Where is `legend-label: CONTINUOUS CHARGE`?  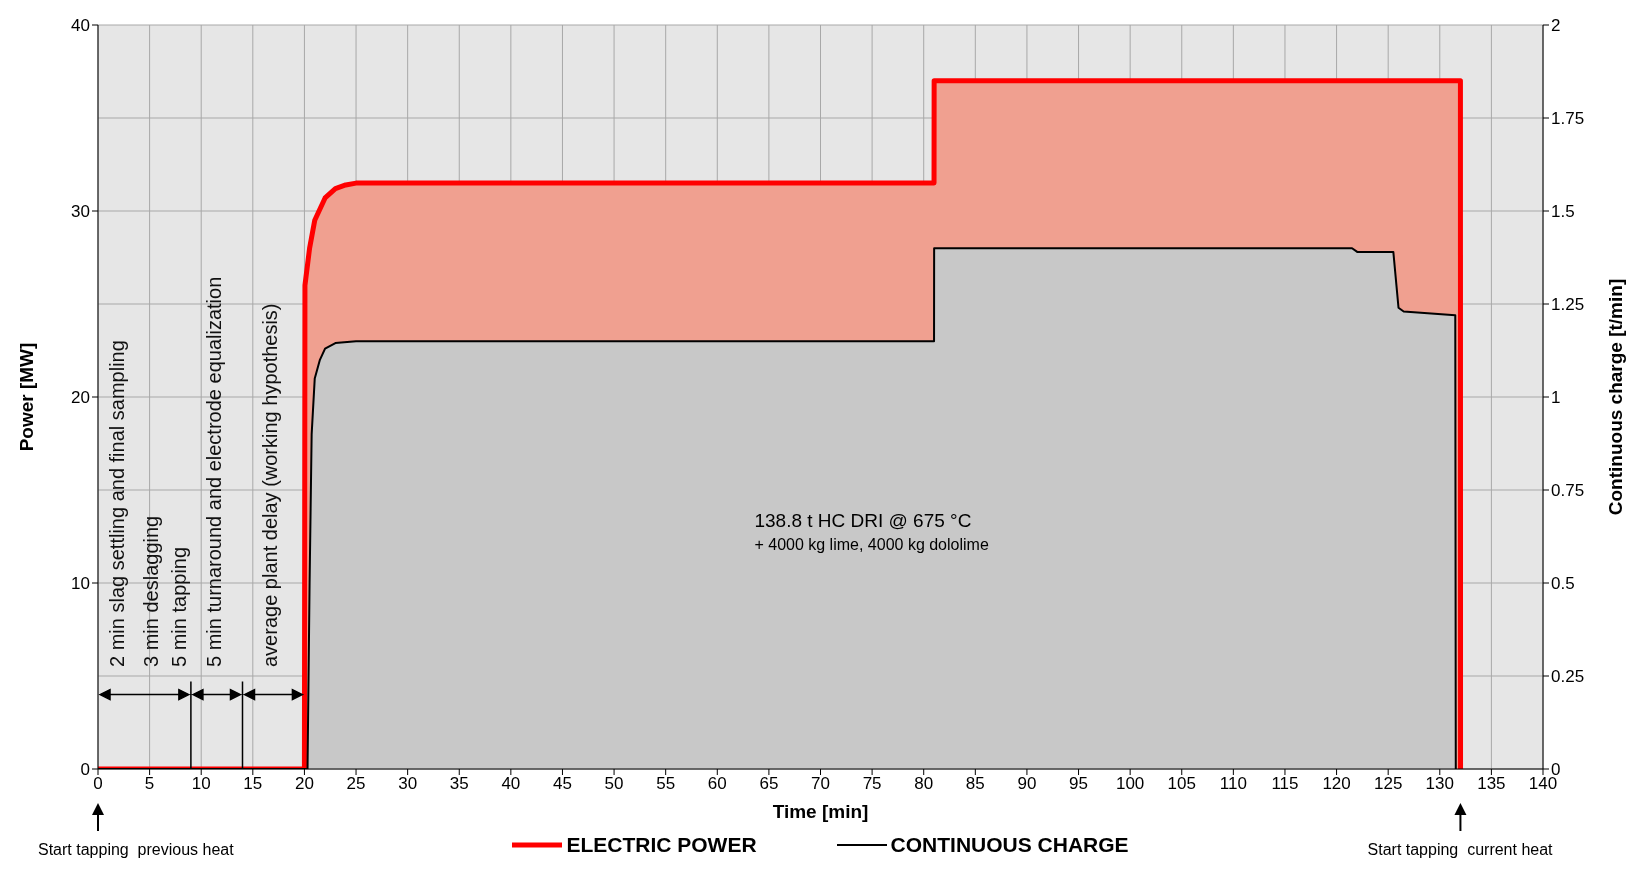
legend-label: CONTINUOUS CHARGE is located at coordinates (1009, 845).